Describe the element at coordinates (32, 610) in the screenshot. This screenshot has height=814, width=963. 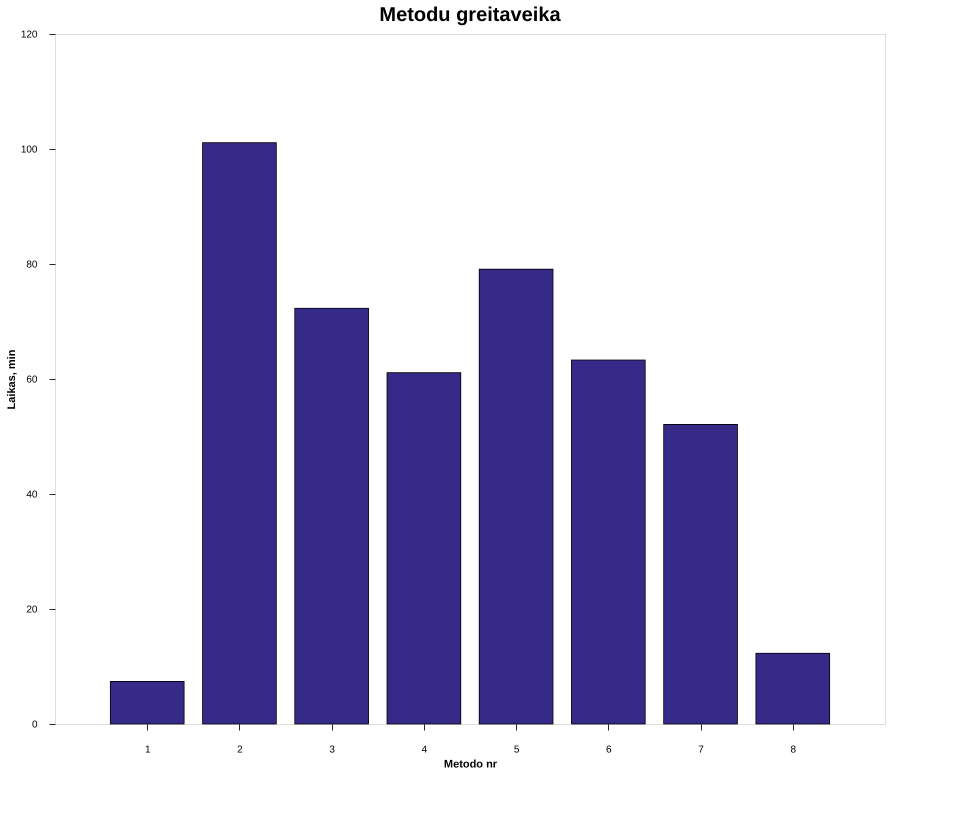
I see `y-tick-label: 20` at that location.